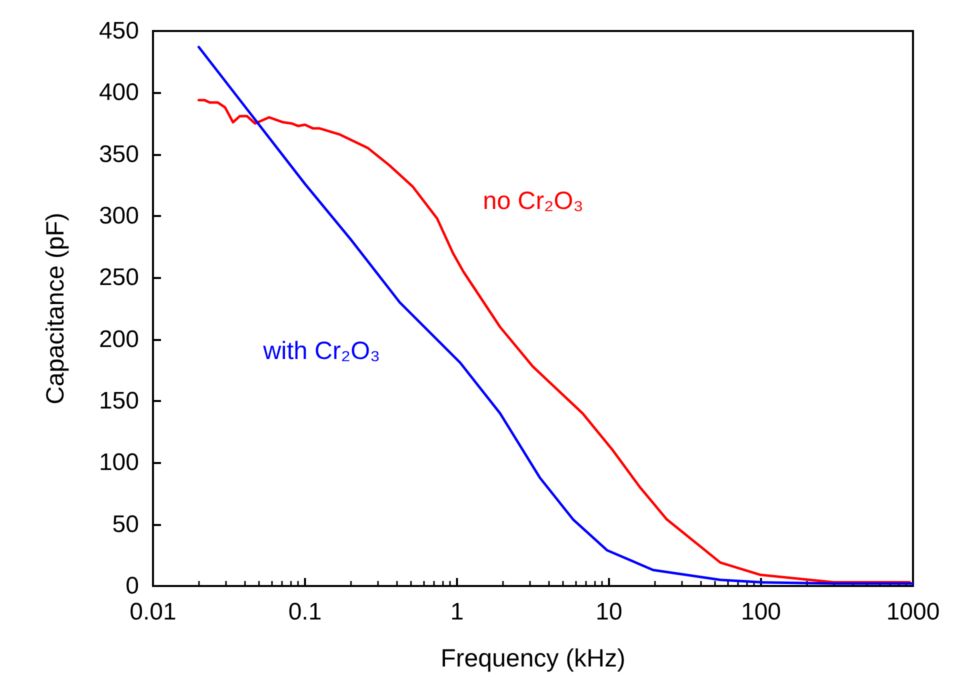 The height and width of the screenshot is (695, 955). Describe the element at coordinates (321, 350) in the screenshot. I see `series-label: with Cr₂O₃` at that location.